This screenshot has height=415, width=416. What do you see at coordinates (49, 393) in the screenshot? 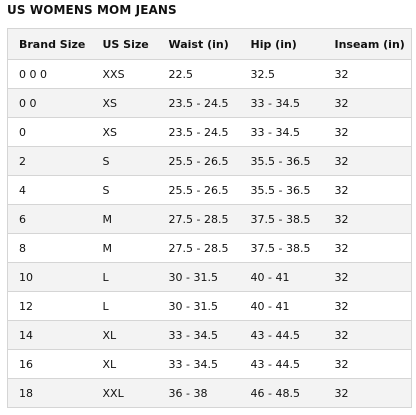
I see `cell-brand-size: 18` at bounding box center [49, 393].